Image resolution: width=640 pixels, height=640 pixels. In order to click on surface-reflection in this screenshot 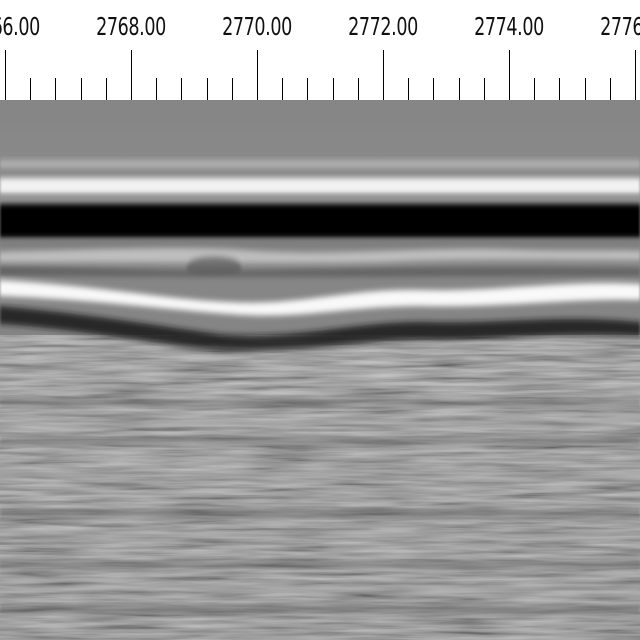, I will do `click(320, 204)`.